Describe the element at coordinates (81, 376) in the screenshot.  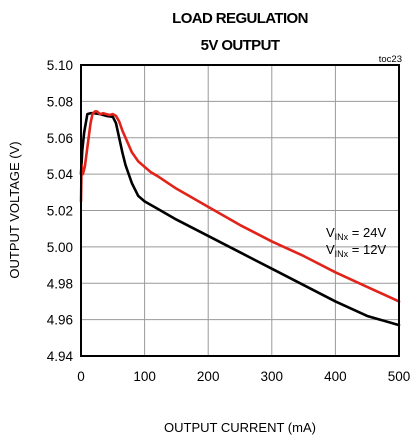
I see `x-tick-label: 0` at that location.